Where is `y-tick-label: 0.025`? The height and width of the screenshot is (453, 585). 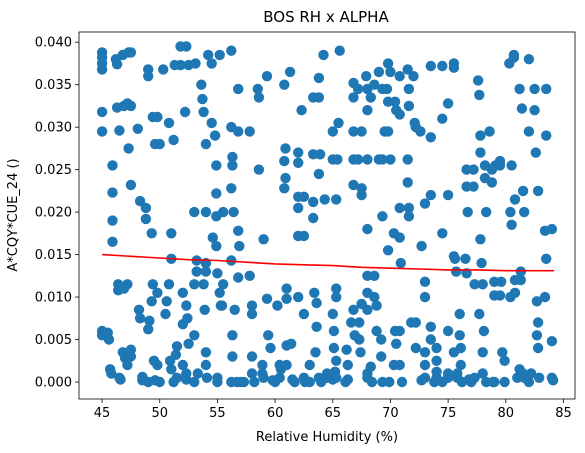
y-tick-label: 0.025 is located at coordinates (53, 170).